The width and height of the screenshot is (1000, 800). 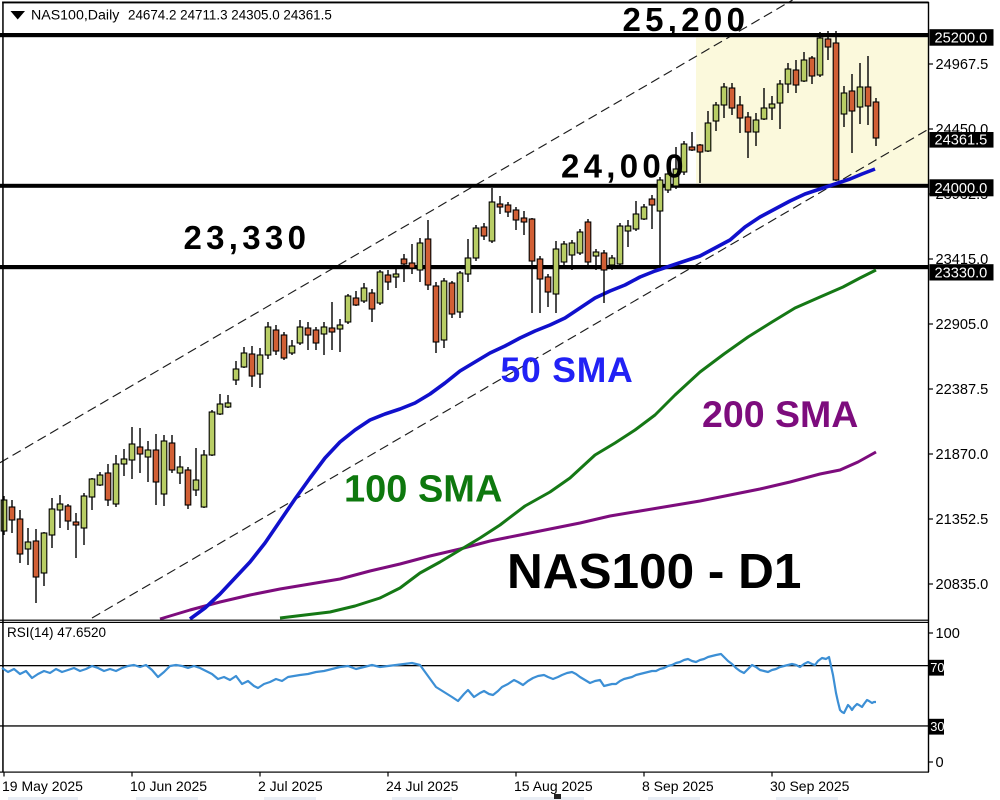 I want to click on svg-text: 21352.5, so click(x=962, y=520).